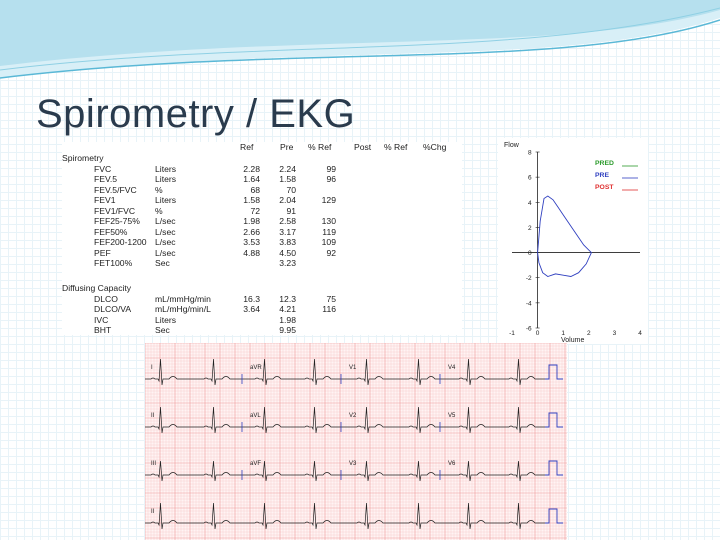 Image resolution: width=720 pixels, height=540 pixels. Describe the element at coordinates (255, 464) in the screenshot. I see `ekg-lead-label: aVF` at that location.